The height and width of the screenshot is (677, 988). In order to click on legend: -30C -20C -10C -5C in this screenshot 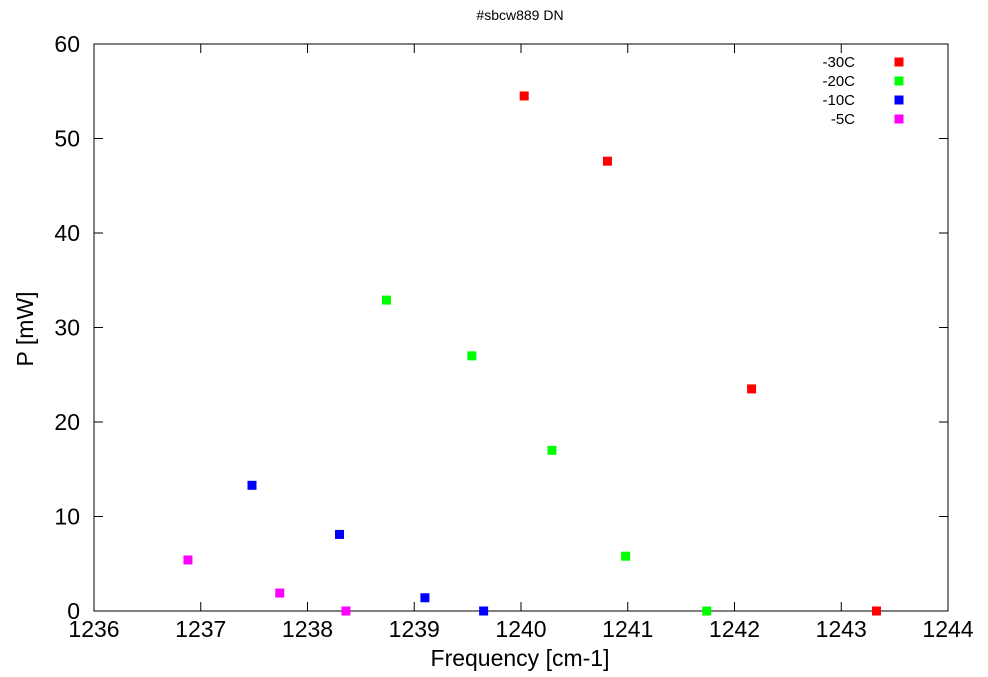, I will do `click(863, 91)`.